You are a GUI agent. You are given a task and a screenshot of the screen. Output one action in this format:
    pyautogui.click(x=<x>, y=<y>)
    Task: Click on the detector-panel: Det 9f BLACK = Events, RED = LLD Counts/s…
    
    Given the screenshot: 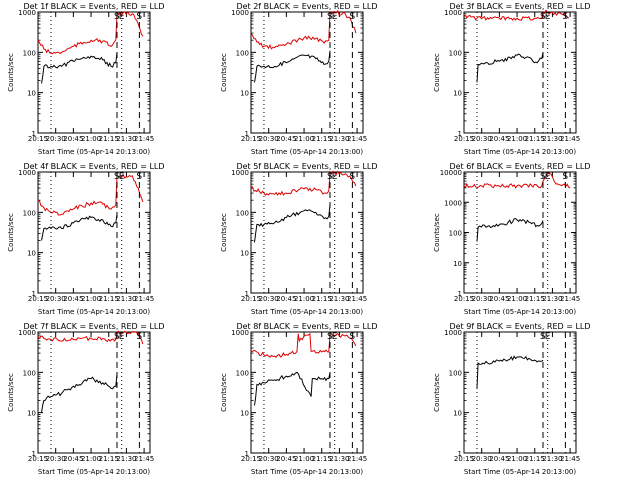 What is the action you would take?
    pyautogui.click(x=512, y=399)
    